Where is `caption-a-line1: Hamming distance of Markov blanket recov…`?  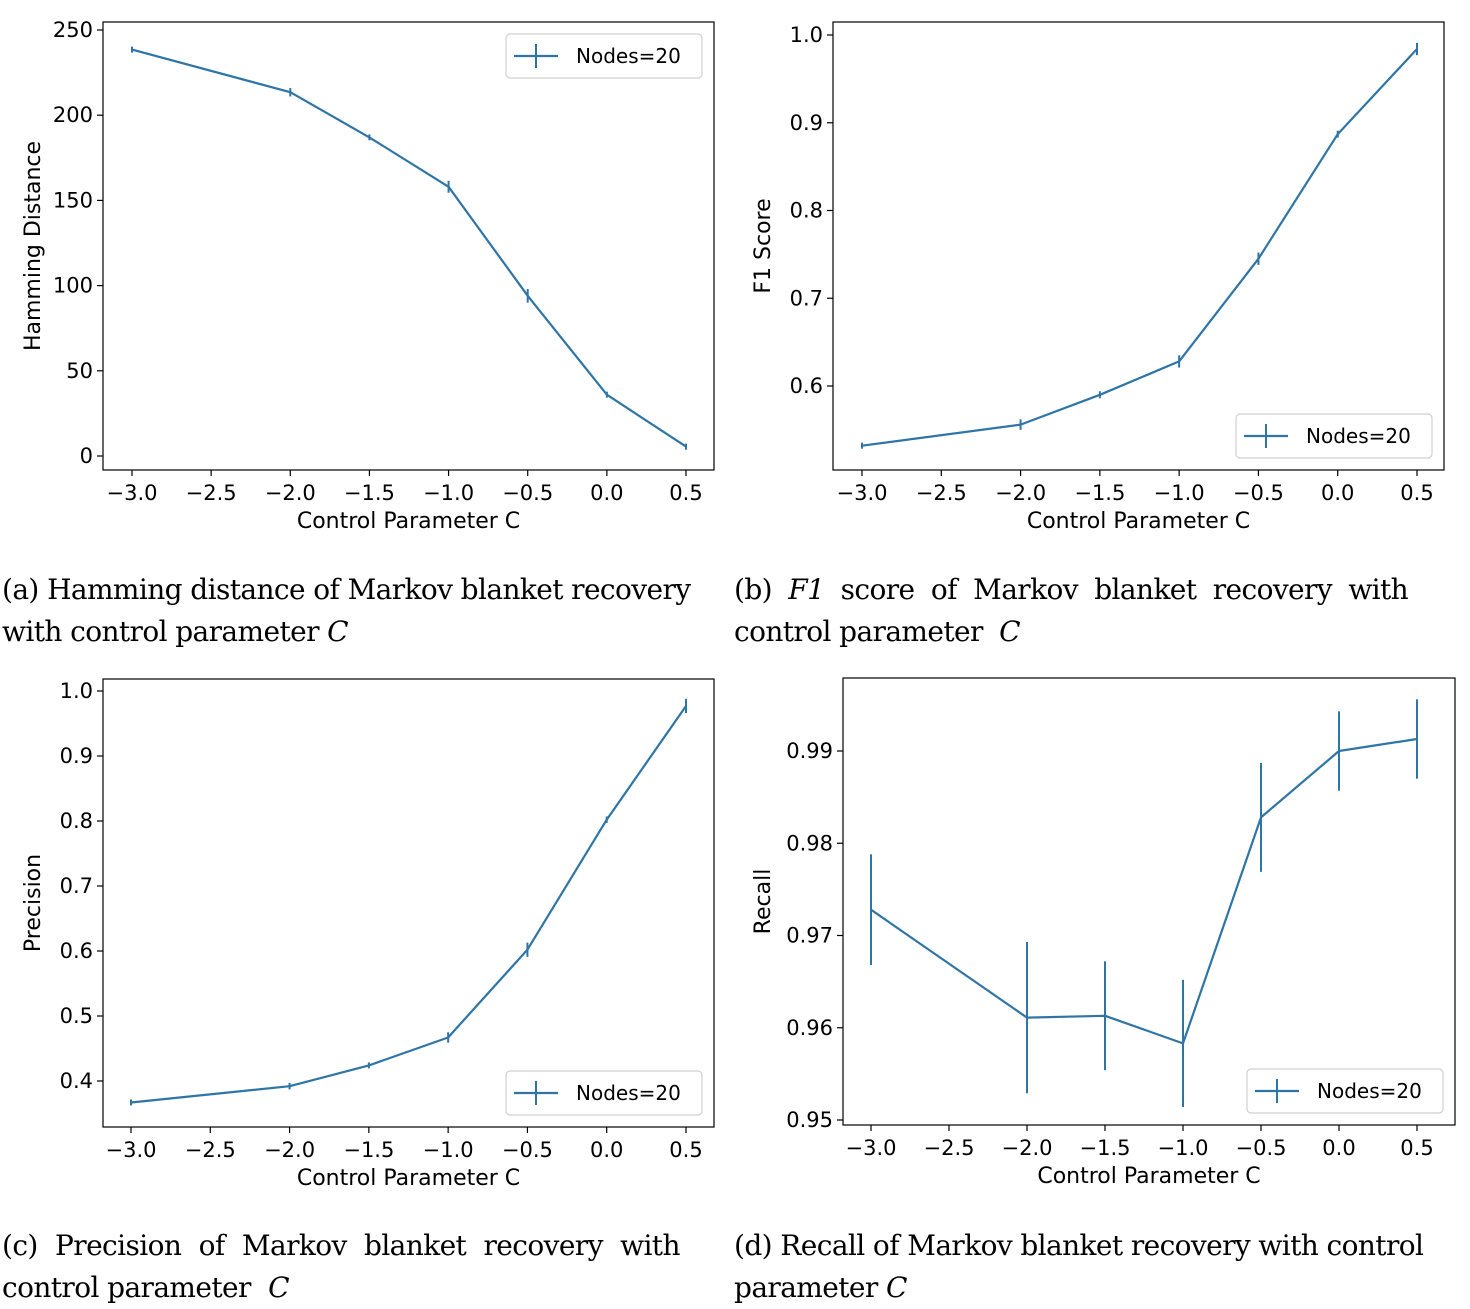 caption-a-line1: Hamming distance of Markov blanket recov… is located at coordinates (369, 589).